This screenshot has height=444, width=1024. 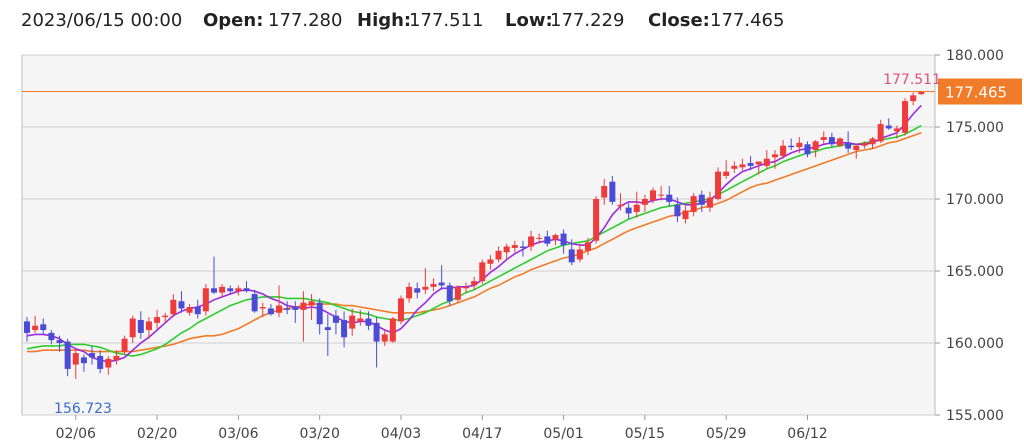 What do you see at coordinates (238, 434) in the screenshot?
I see `x-tick-label: 03/06` at bounding box center [238, 434].